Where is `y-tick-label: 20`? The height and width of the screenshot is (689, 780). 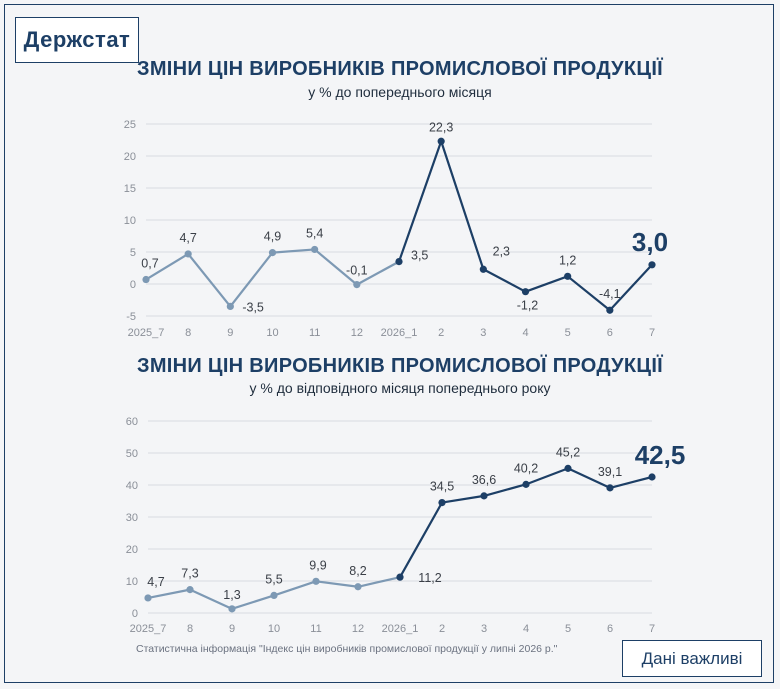 y-tick-label: 20 is located at coordinates (130, 157).